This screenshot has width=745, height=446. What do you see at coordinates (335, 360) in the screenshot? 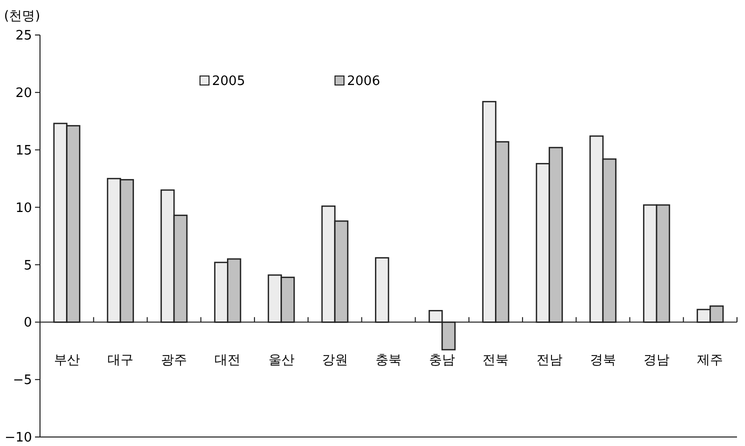
I see `x-tick-label: 강원` at bounding box center [335, 360].